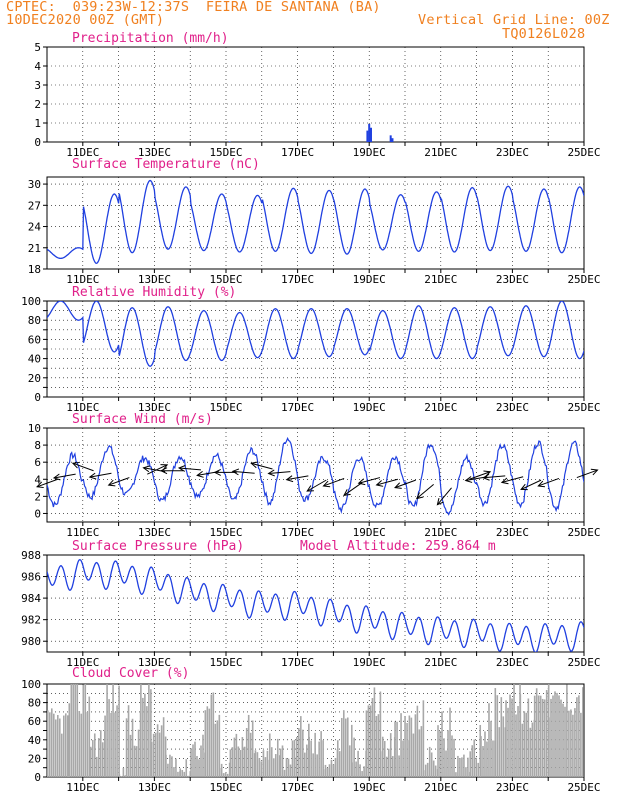 The image size is (618, 800). I want to click on y-tick-label: 980, so click(31, 641).